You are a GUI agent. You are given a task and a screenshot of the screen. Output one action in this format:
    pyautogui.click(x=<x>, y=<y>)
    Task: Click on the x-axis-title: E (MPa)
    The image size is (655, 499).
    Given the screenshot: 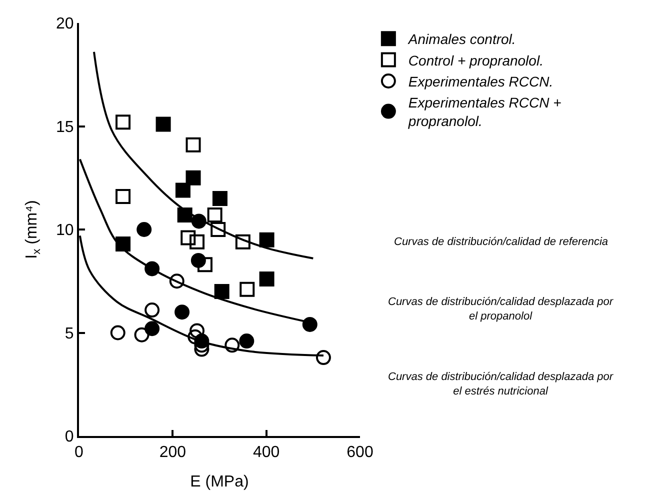 What is the action you would take?
    pyautogui.click(x=219, y=481)
    